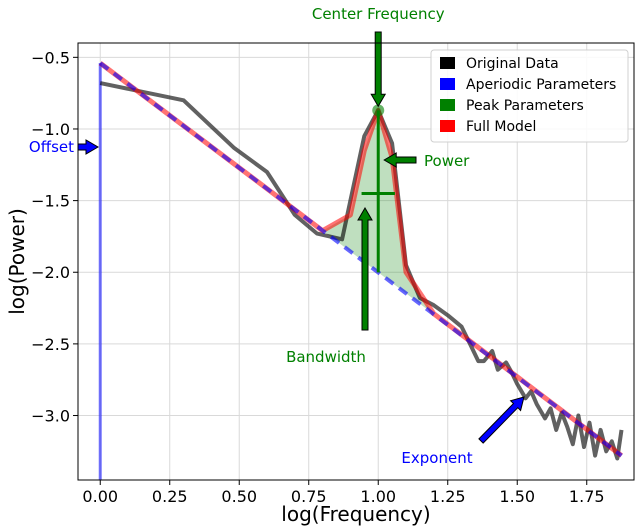 This screenshot has height=530, width=641. I want to click on legend-label: Original Data, so click(512, 64).